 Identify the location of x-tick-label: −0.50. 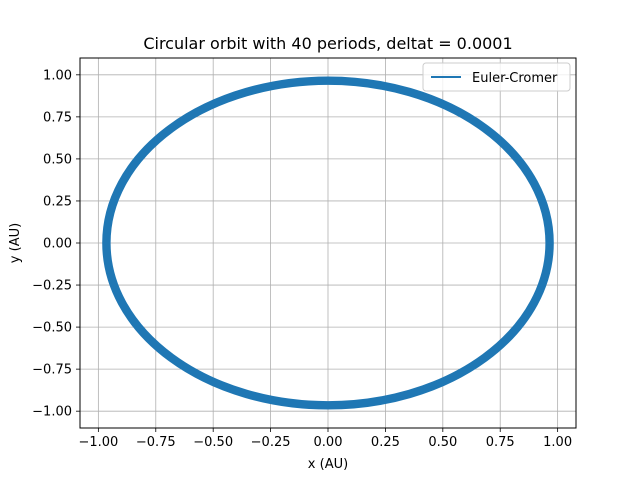
(213, 442).